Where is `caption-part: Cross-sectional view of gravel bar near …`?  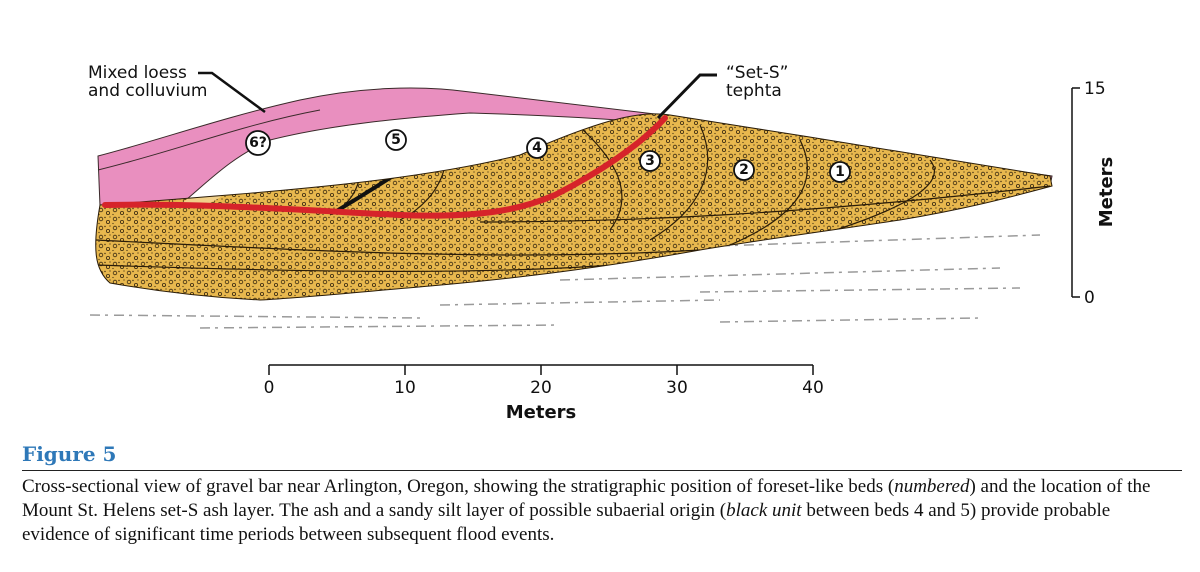
caption-part: Cross-sectional view of gravel bar near … is located at coordinates (458, 486).